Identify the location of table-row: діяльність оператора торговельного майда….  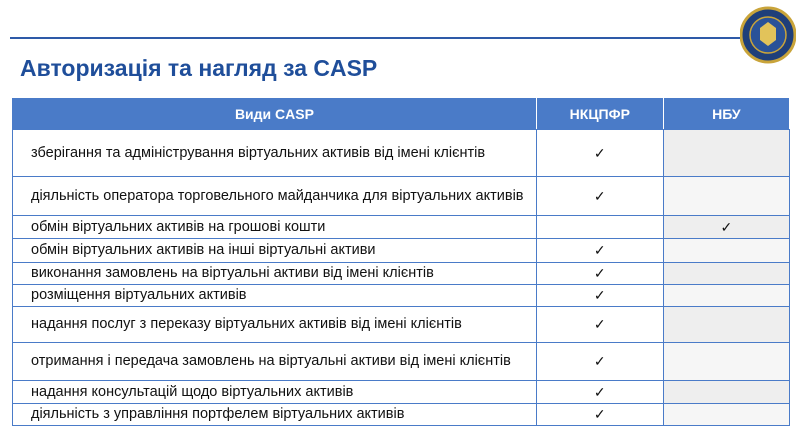
(401, 196).